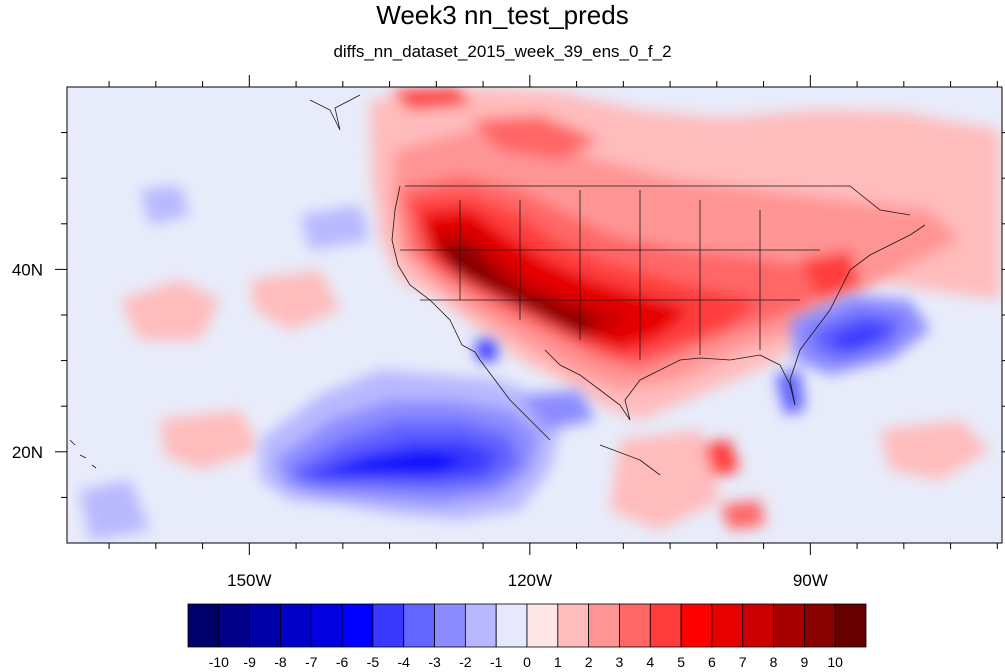 This screenshot has height=672, width=1005. Describe the element at coordinates (620, 662) in the screenshot. I see `colorbar-label: 3` at that location.